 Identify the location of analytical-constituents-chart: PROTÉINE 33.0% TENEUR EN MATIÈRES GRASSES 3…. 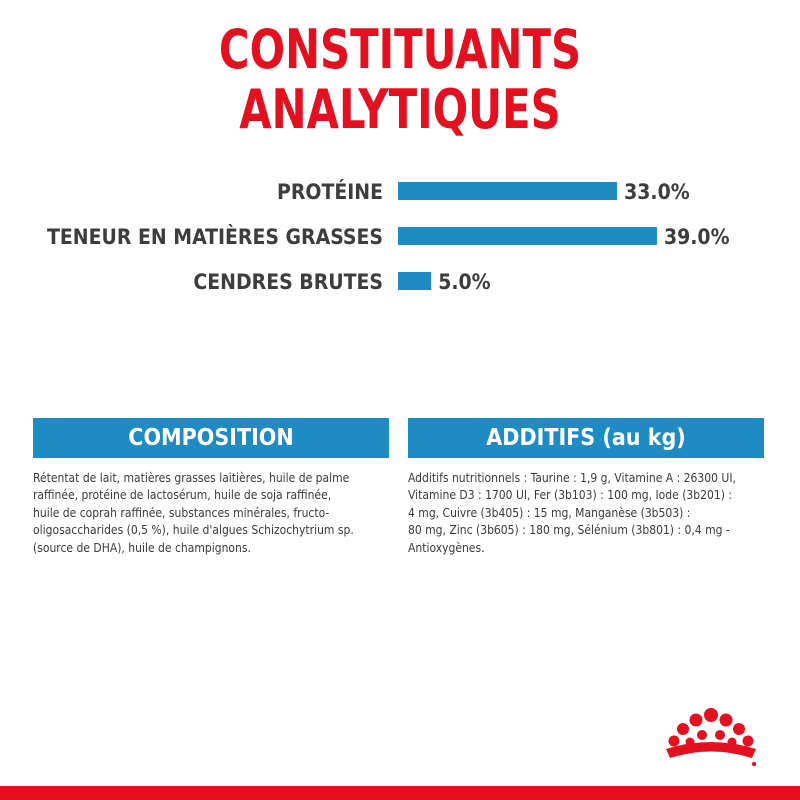
(388, 236).